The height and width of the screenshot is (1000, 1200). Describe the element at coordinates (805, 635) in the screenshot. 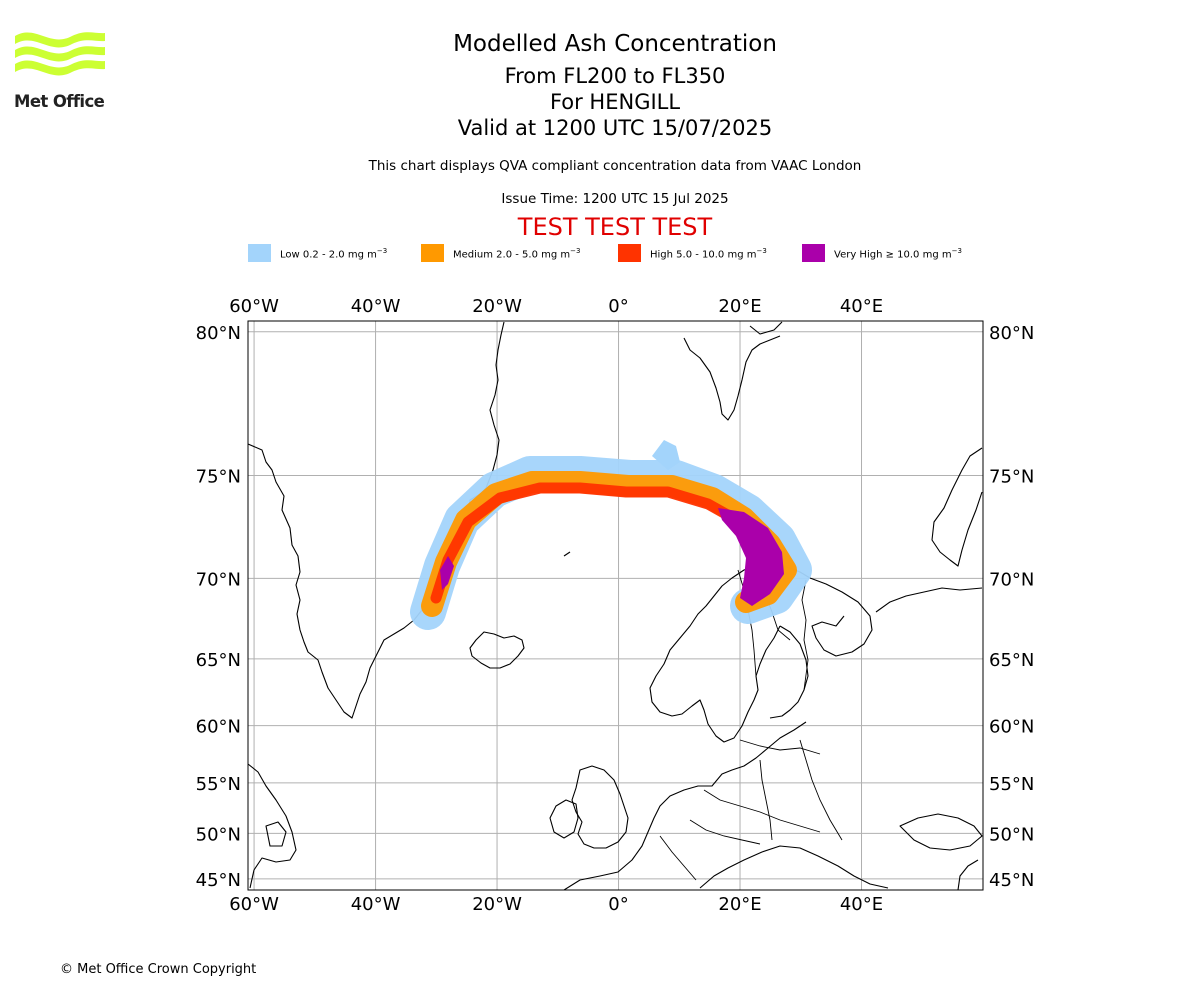

I see `finland-russia-border` at that location.